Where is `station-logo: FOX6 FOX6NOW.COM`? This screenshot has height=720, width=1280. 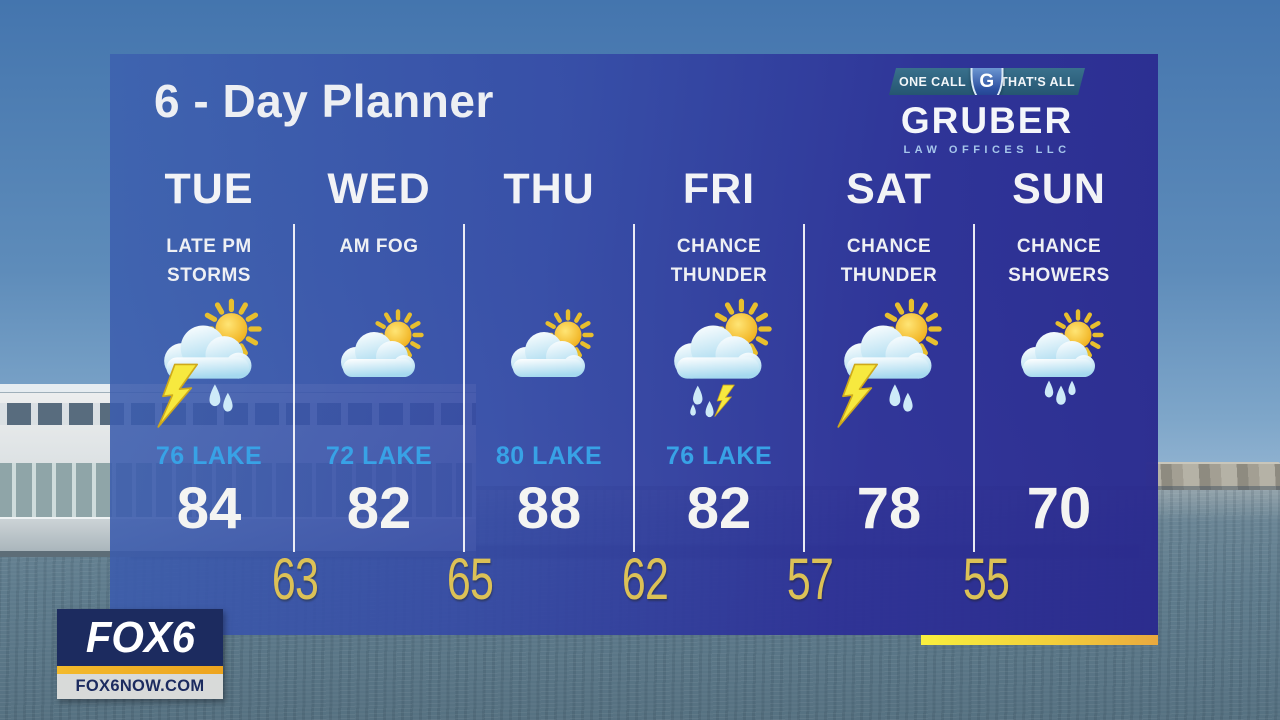 station-logo: FOX6 FOX6NOW.COM is located at coordinates (140, 654).